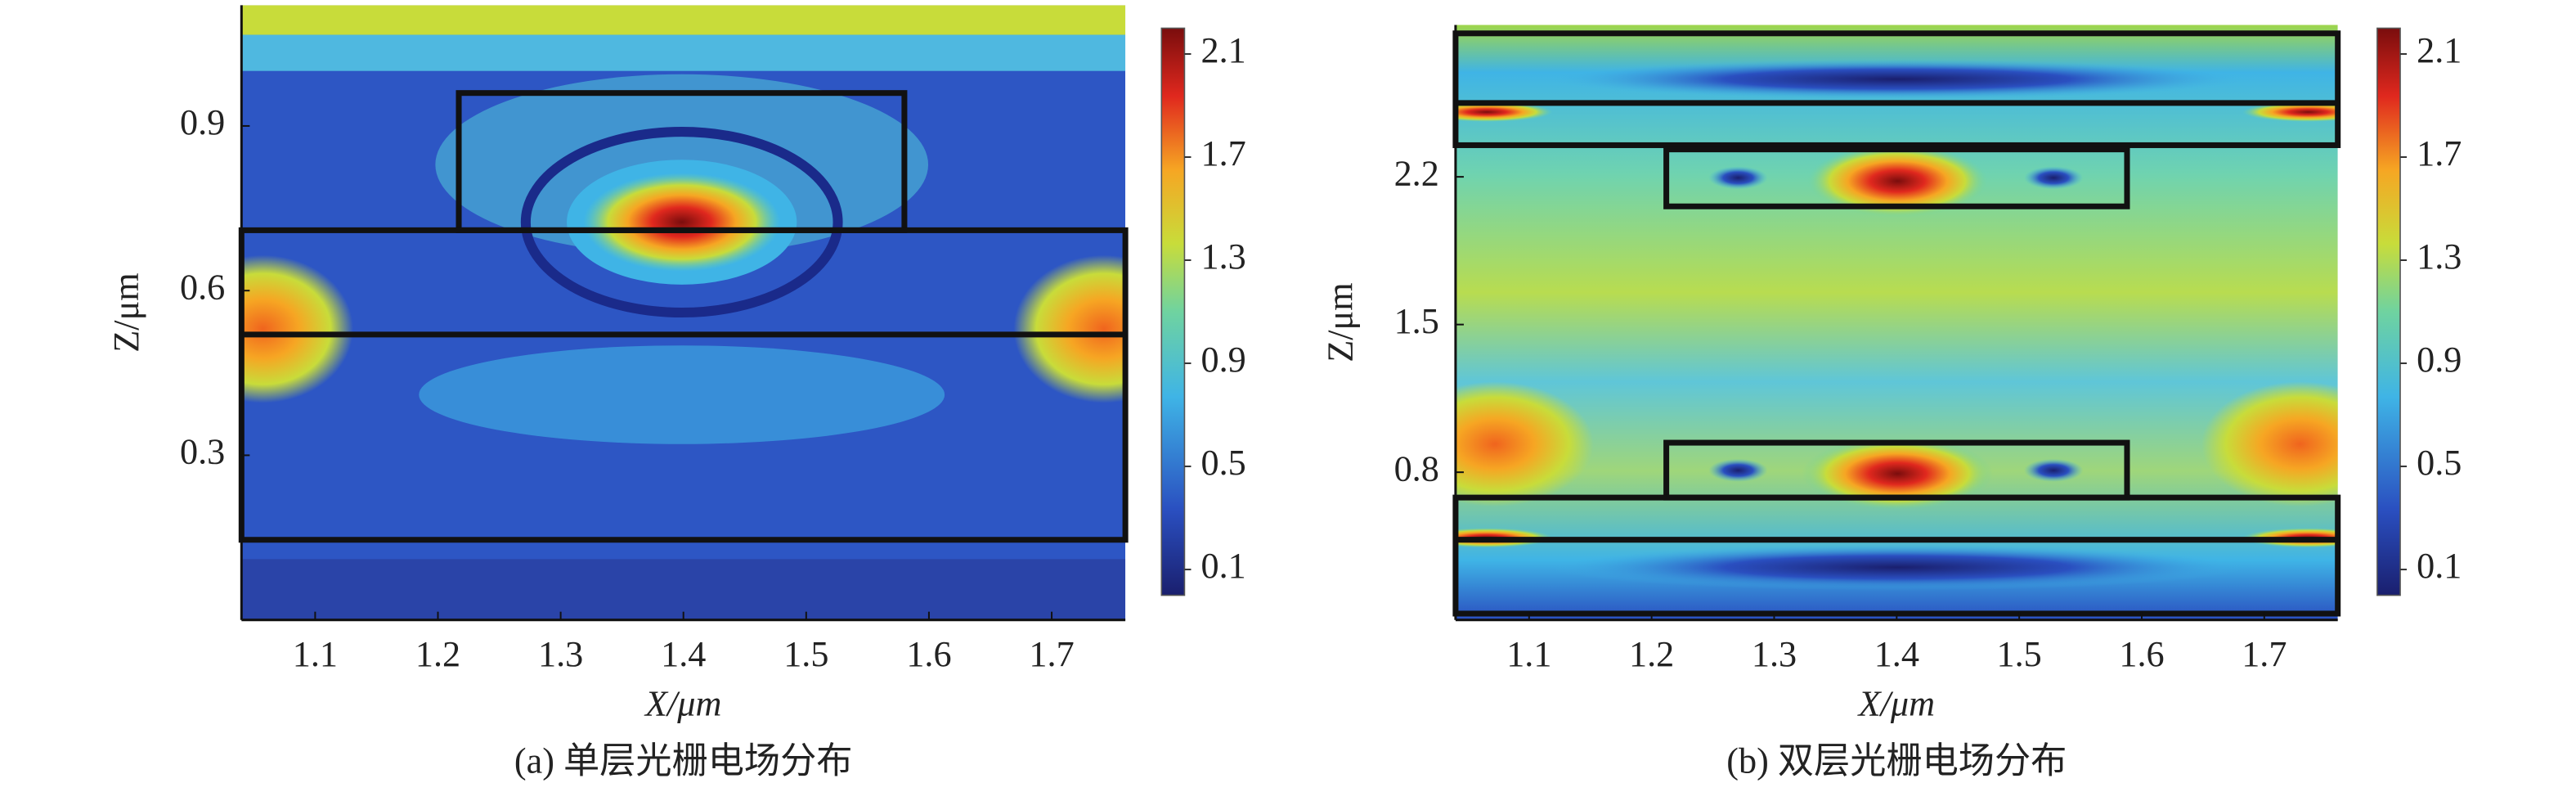  I want to click on grating-outline, so click(1897, 178).